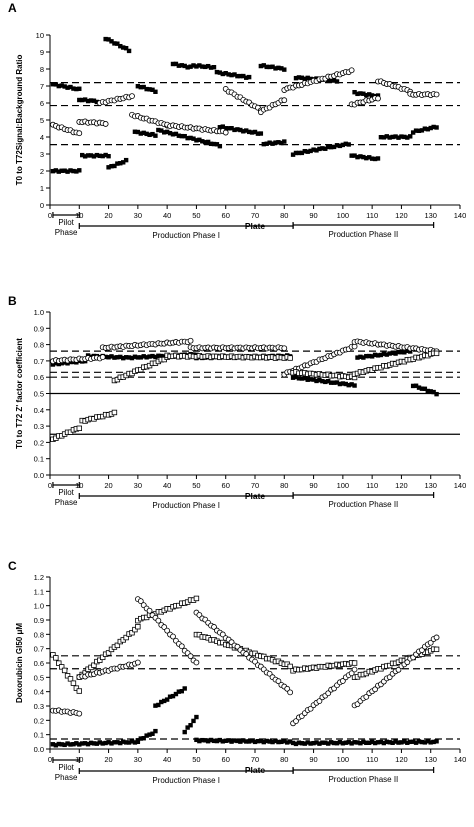 Image resolution: width=474 pixels, height=827 pixels. What do you see at coordinates (313, 759) in the screenshot?
I see `x-tick-label: 90` at bounding box center [313, 759].